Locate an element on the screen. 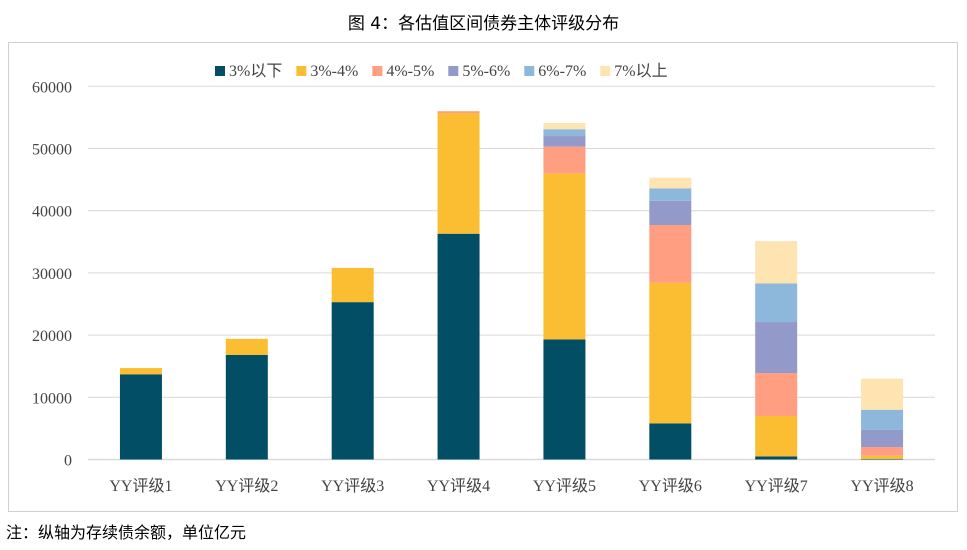 This screenshot has height=550, width=967. x-tick-label: YY评级2 is located at coordinates (246, 486).